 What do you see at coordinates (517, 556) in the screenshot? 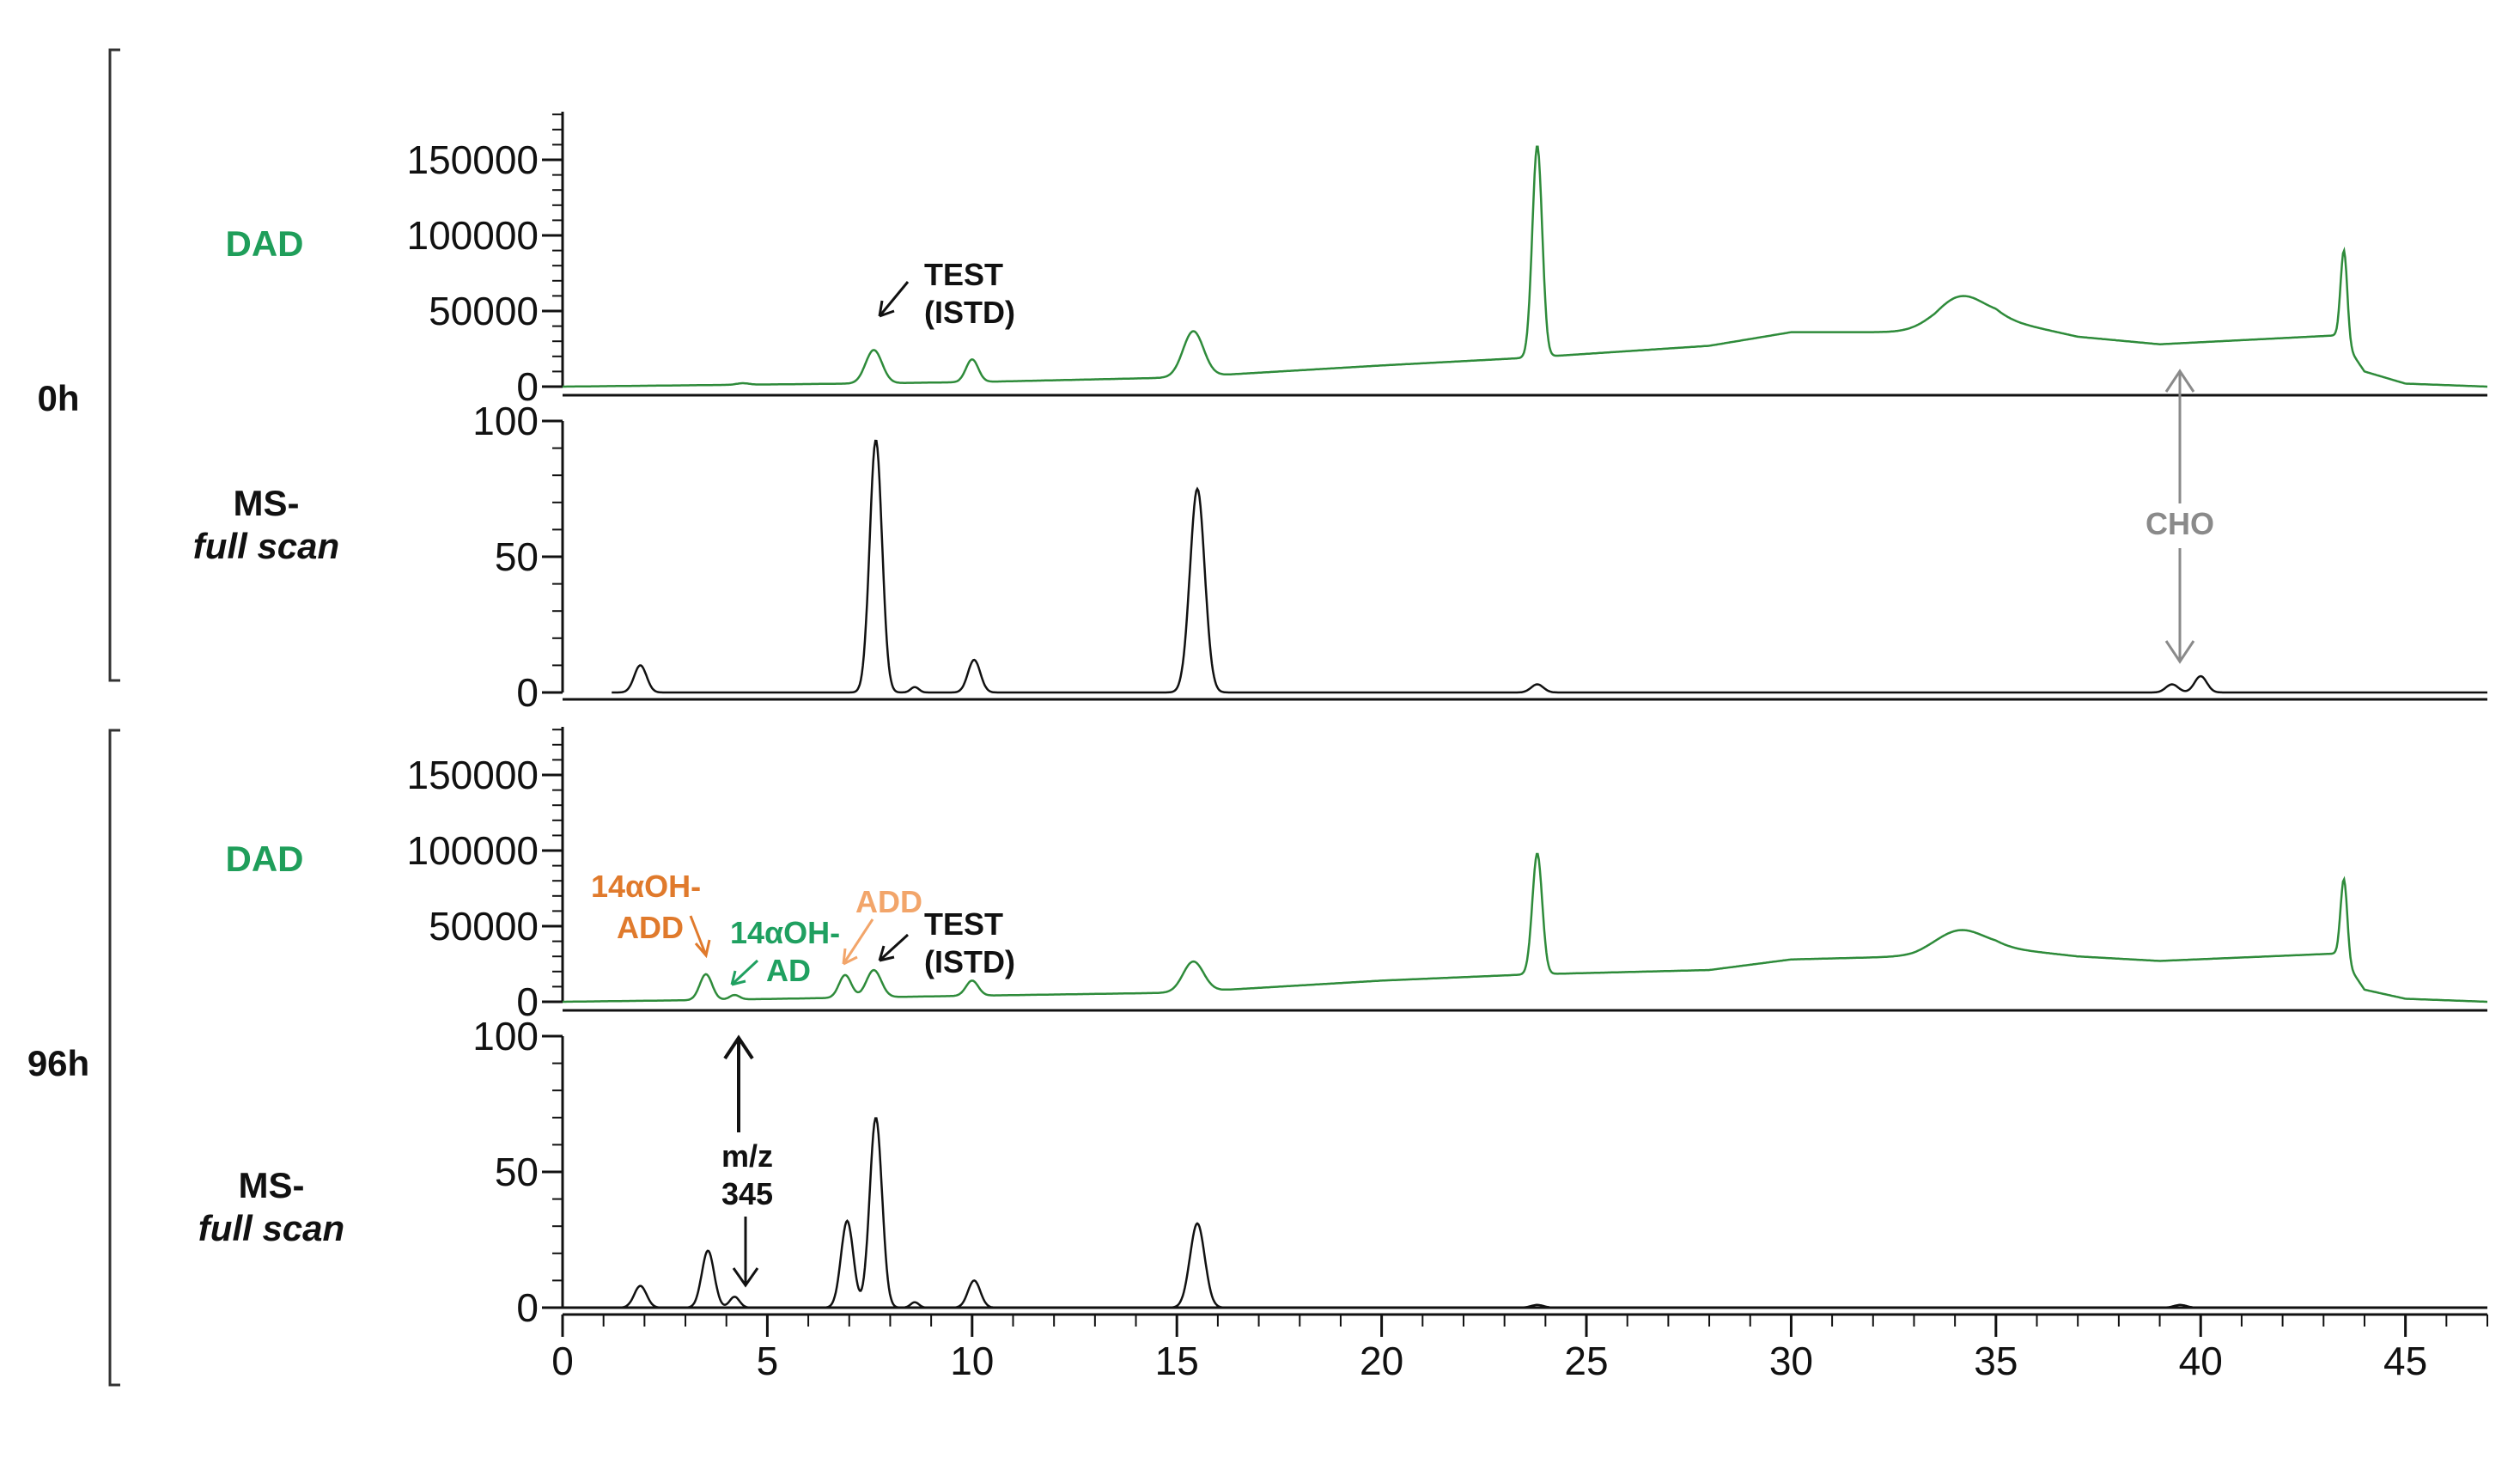
I see `y-tick-label-ms_0h: 50` at bounding box center [517, 556].